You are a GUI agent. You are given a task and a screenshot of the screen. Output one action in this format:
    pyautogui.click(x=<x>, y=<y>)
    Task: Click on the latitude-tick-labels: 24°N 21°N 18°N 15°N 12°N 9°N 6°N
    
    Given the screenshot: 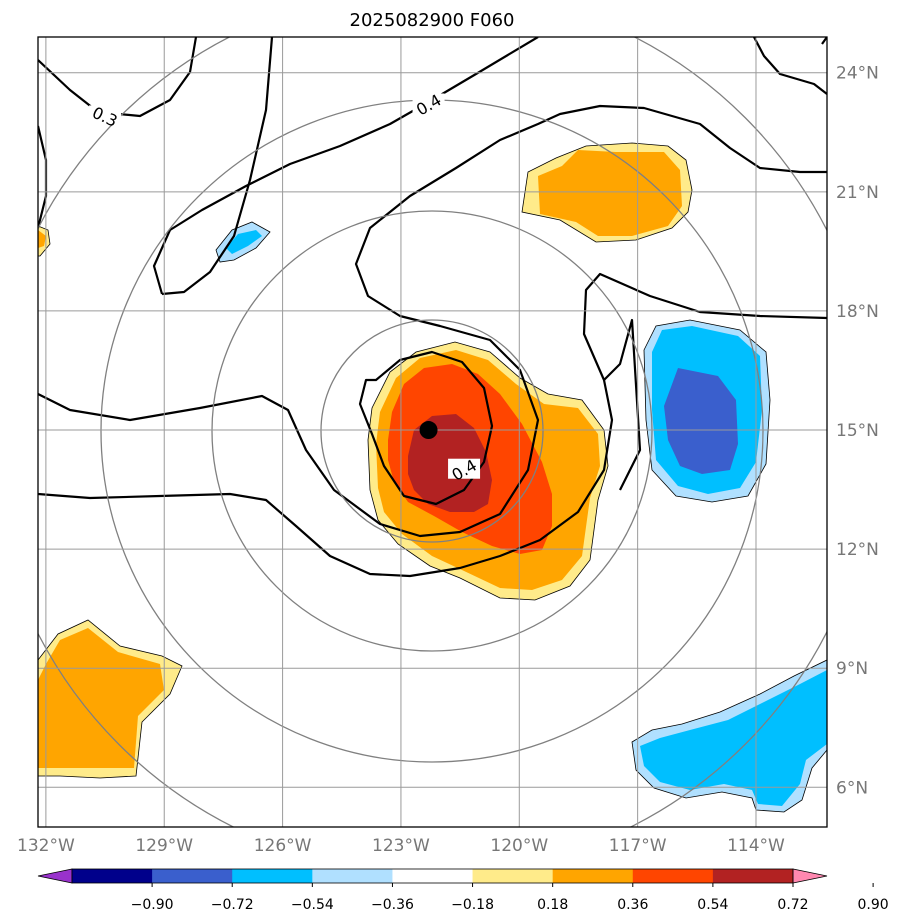 What is the action you would take?
    pyautogui.click(x=857, y=431)
    